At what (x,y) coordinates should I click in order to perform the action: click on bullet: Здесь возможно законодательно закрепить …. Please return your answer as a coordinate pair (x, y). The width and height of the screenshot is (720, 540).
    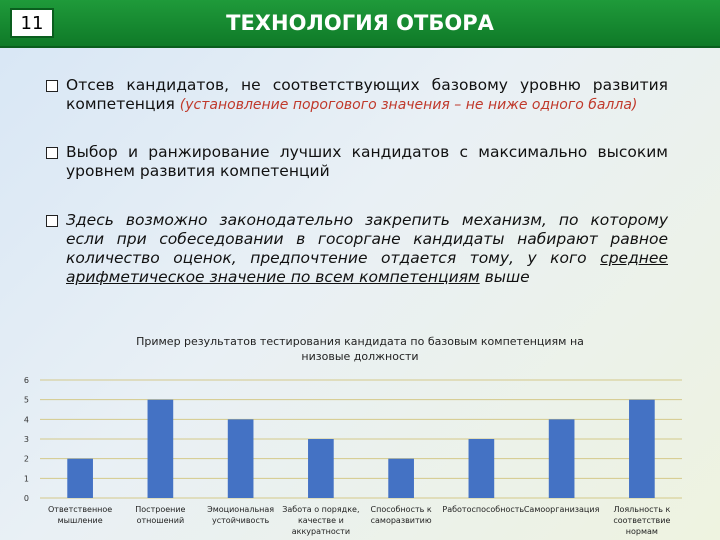
    Looking at the image, I should click on (356, 249).